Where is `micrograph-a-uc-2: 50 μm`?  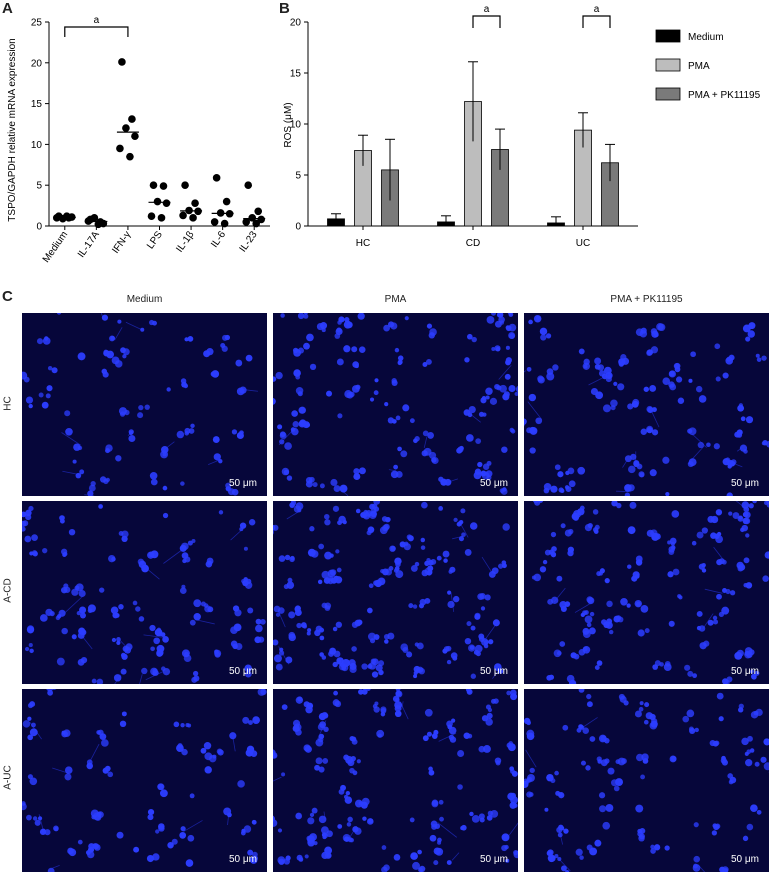
micrograph-a-uc-2: 50 μm is located at coordinates (395, 780).